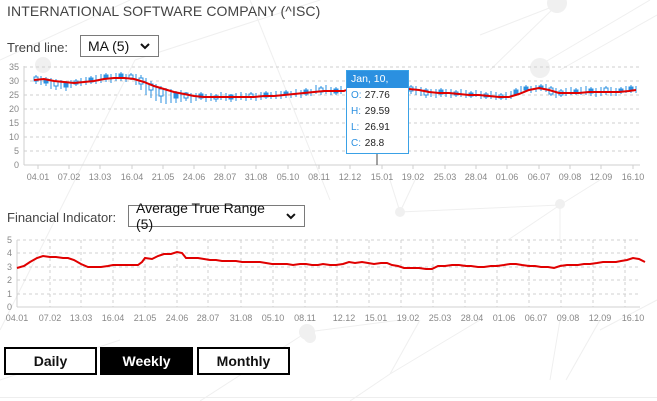 Image resolution: width=657 pixels, height=401 pixels. I want to click on financial-indicator-selected-value: Average True Range (5), so click(200, 216).